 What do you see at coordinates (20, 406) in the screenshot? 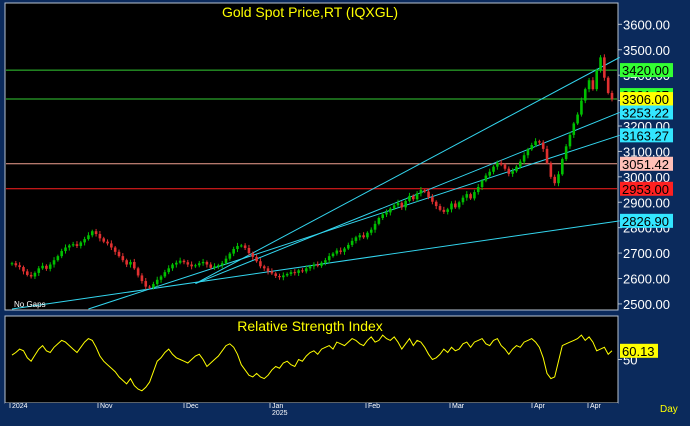
I see `x-month-label: 2024` at bounding box center [20, 406].